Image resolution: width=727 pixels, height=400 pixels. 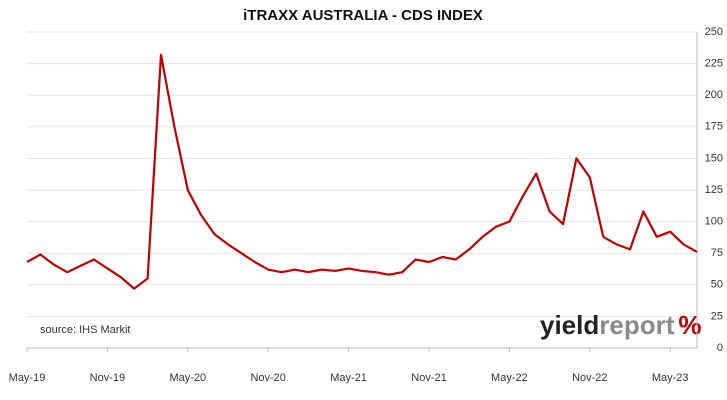 I want to click on x-tick-label: May-19, so click(x=27, y=378).